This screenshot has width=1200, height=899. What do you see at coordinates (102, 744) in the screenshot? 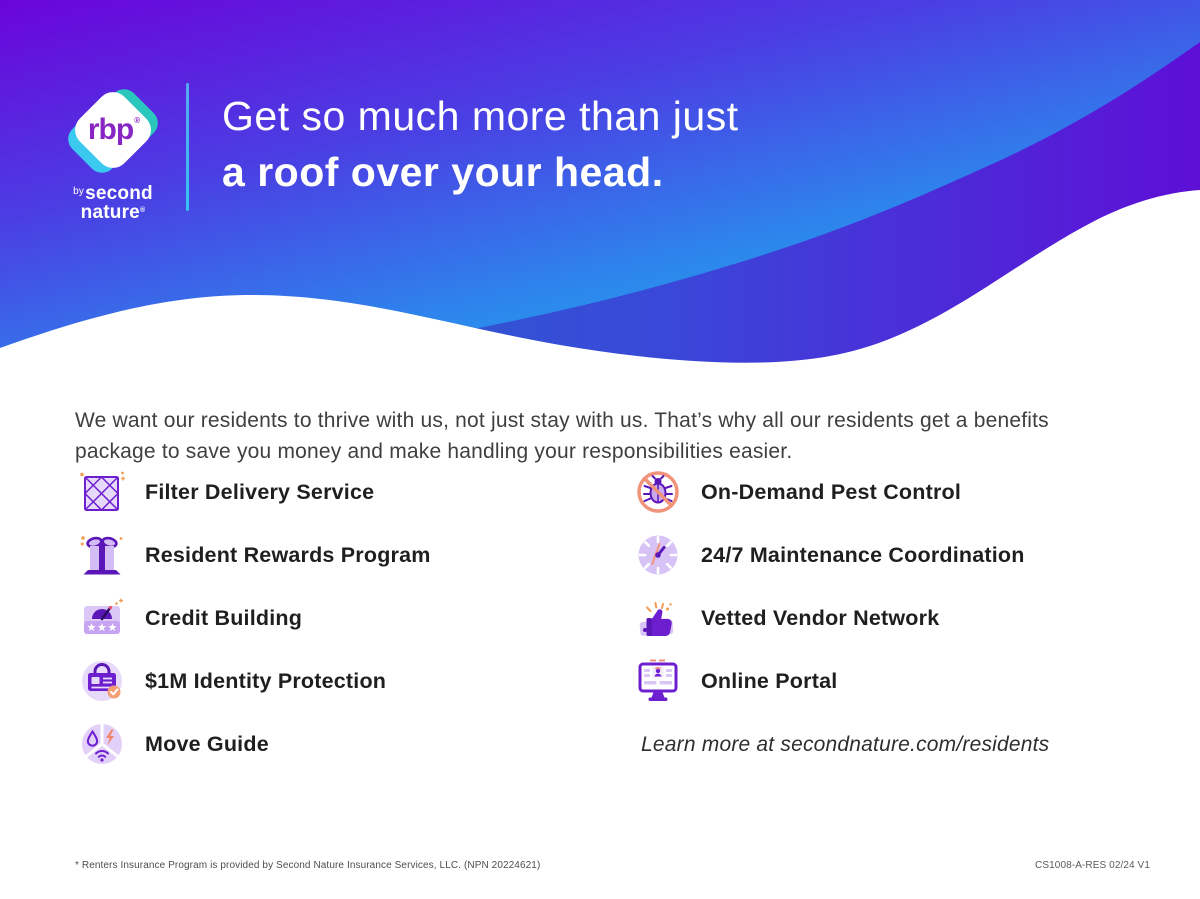
I see `move-utilities-icon` at bounding box center [102, 744].